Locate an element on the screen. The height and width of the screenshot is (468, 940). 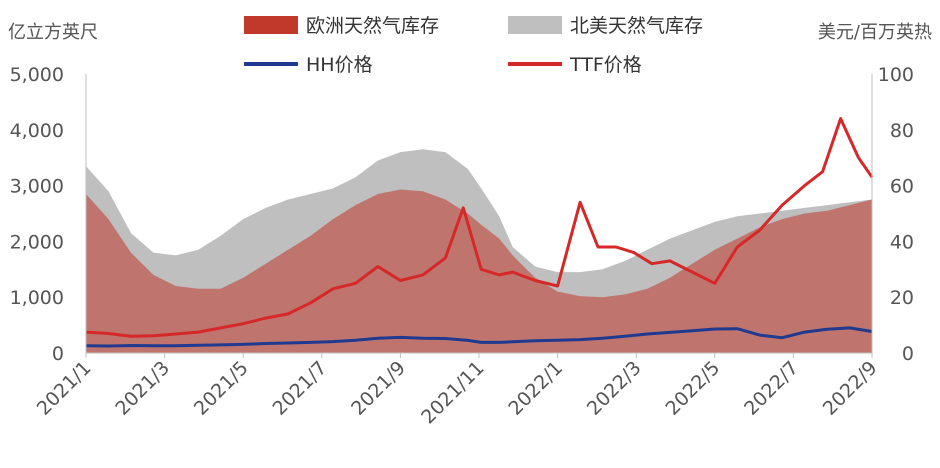
left-axis-unit: 亿立方英尺 is located at coordinates (53, 32).